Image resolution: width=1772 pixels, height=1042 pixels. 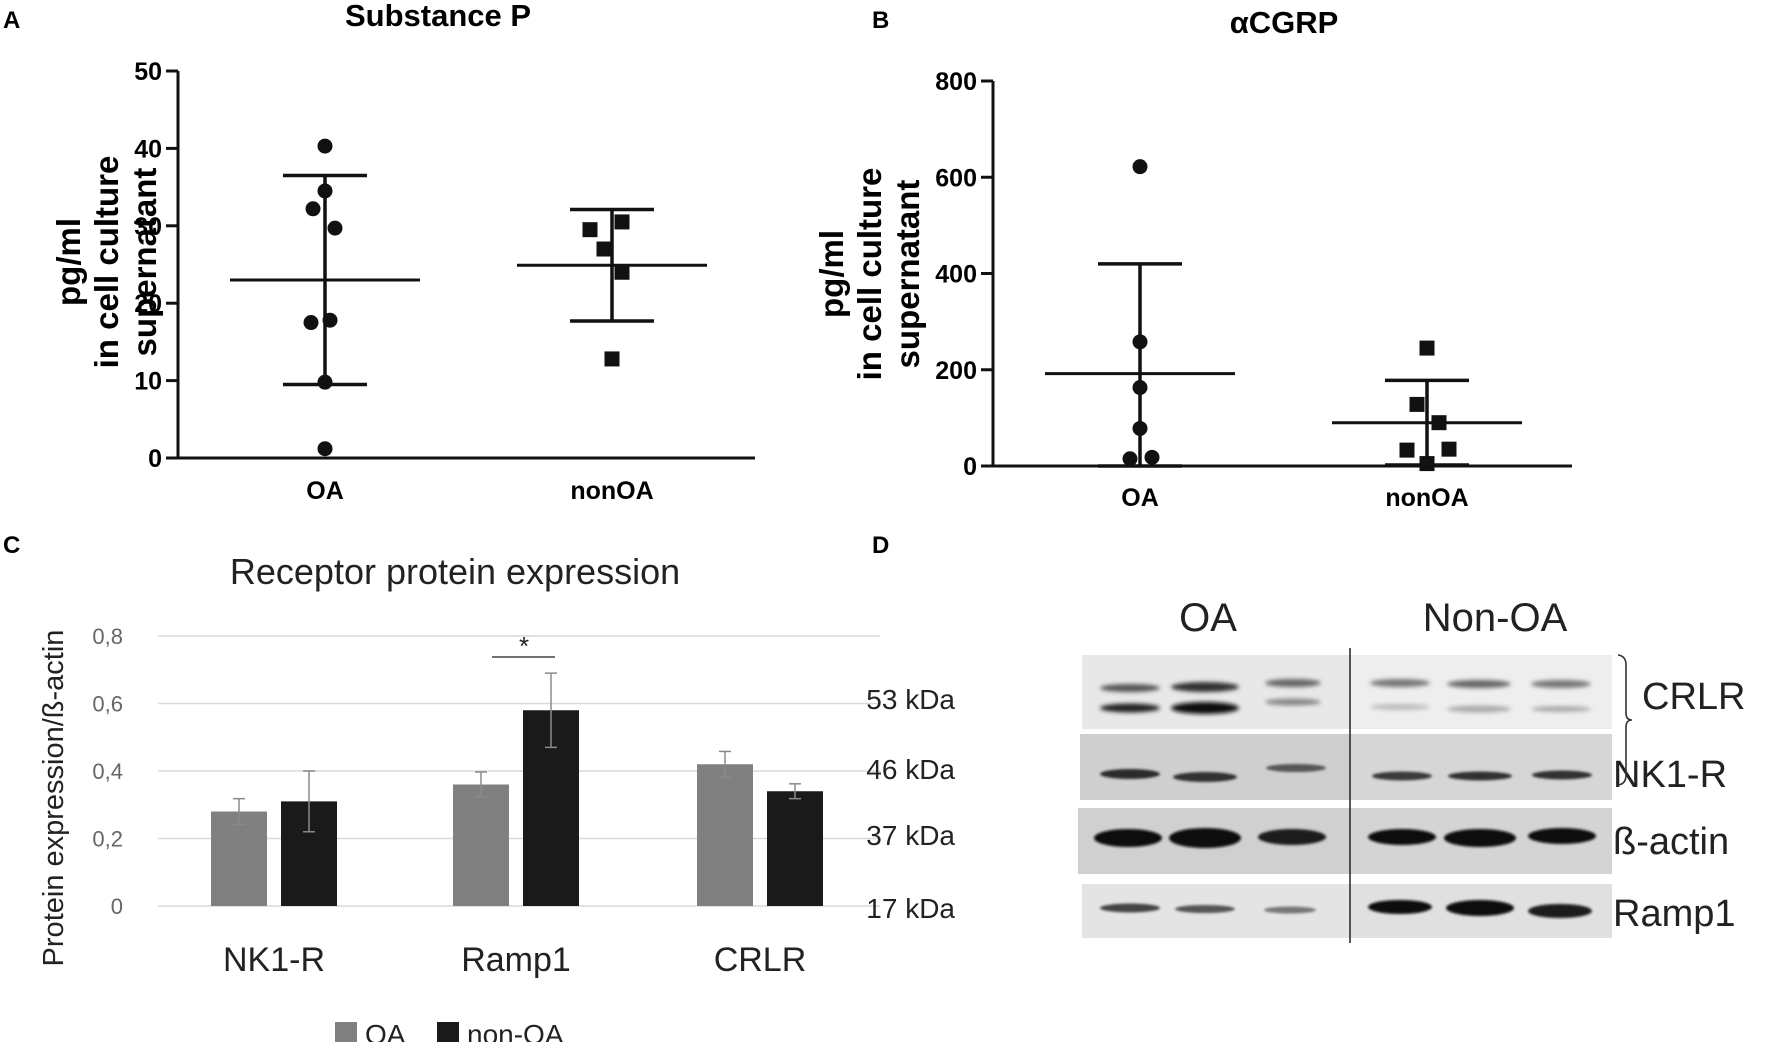 I want to click on category-label: Ramp1, so click(x=516, y=960).